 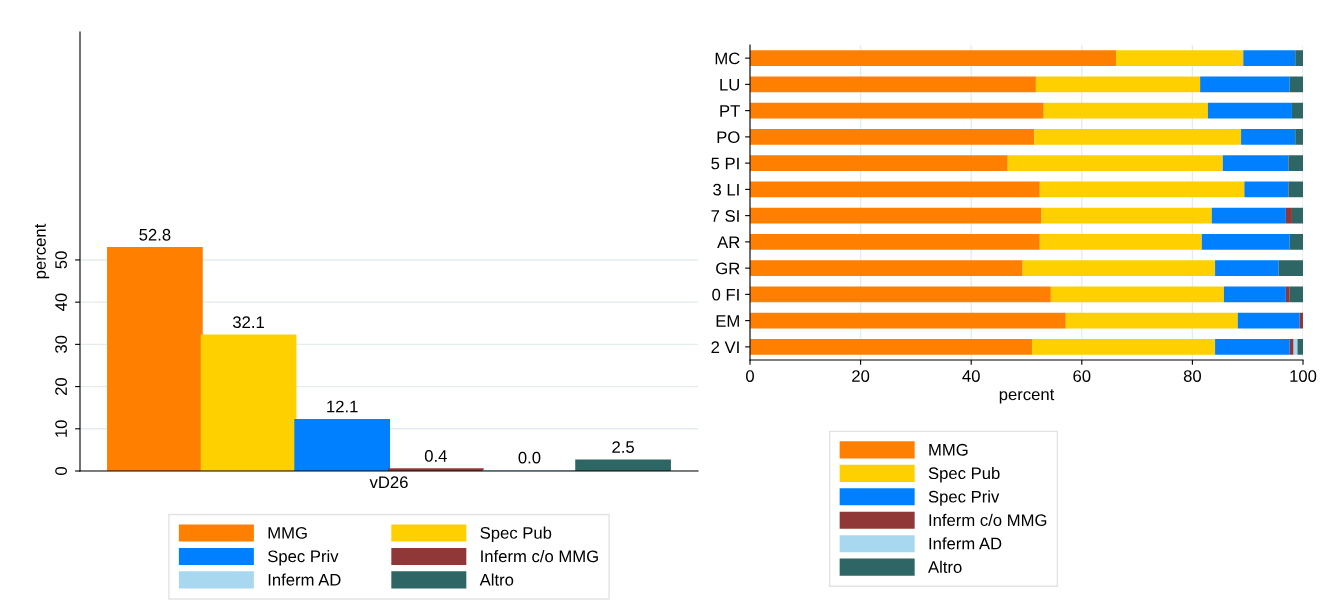 What do you see at coordinates (725, 294) in the screenshot?
I see `y-tick-label: 0 FI` at bounding box center [725, 294].